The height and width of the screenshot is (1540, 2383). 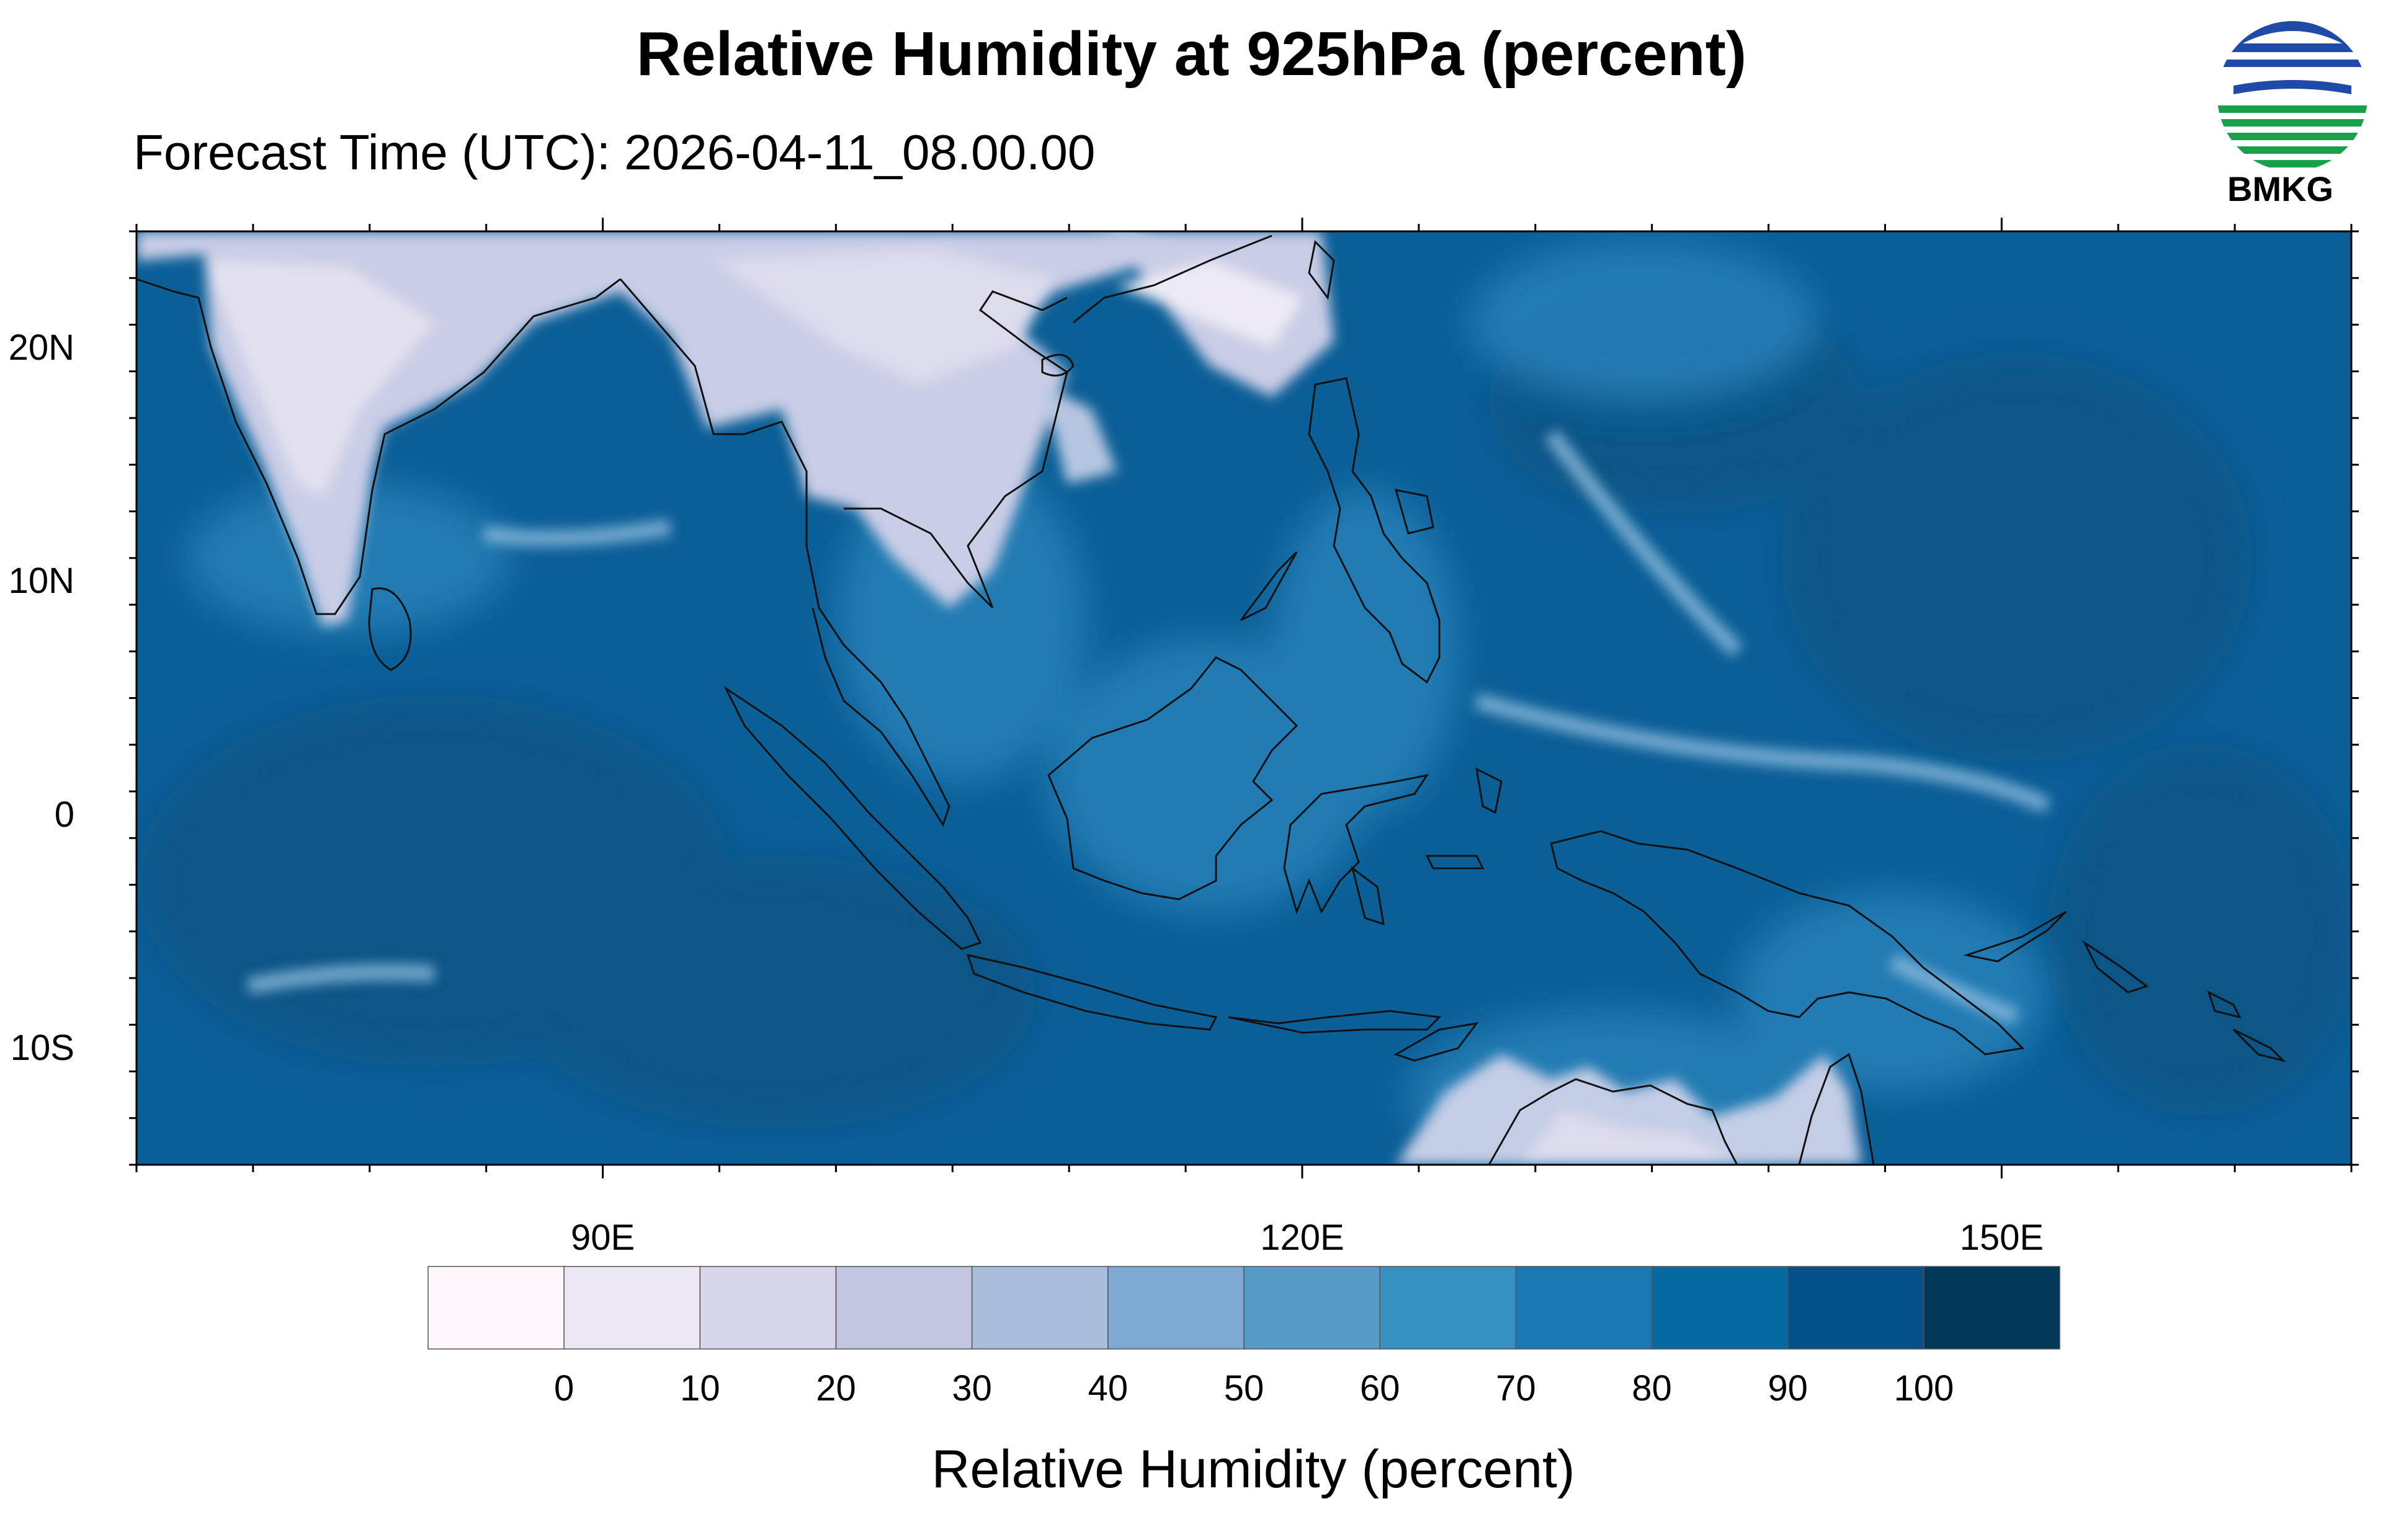 I want to click on colorbar-title: Relative Humidity (percent), so click(x=1253, y=1470).